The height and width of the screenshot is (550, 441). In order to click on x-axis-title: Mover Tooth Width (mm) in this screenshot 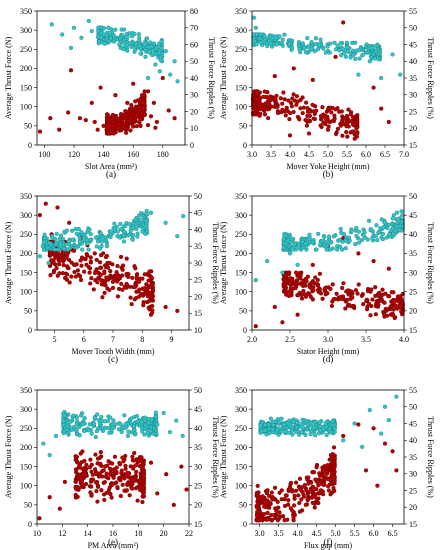, I will do `click(112, 351)`.